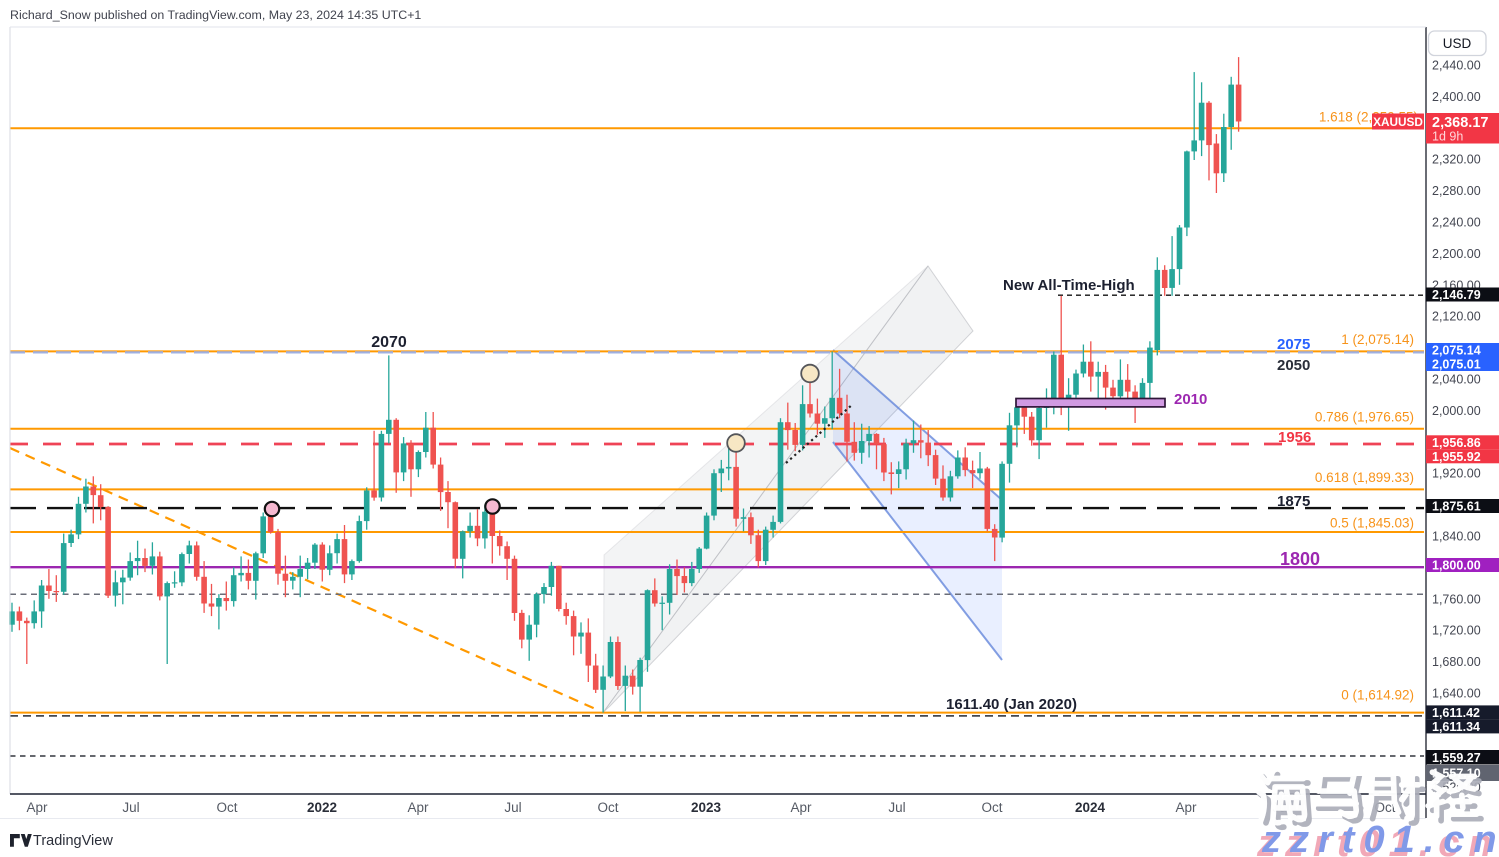 The height and width of the screenshot is (857, 1499). What do you see at coordinates (1456, 507) in the screenshot?
I see `svg-text: 1,875.61` at bounding box center [1456, 507].